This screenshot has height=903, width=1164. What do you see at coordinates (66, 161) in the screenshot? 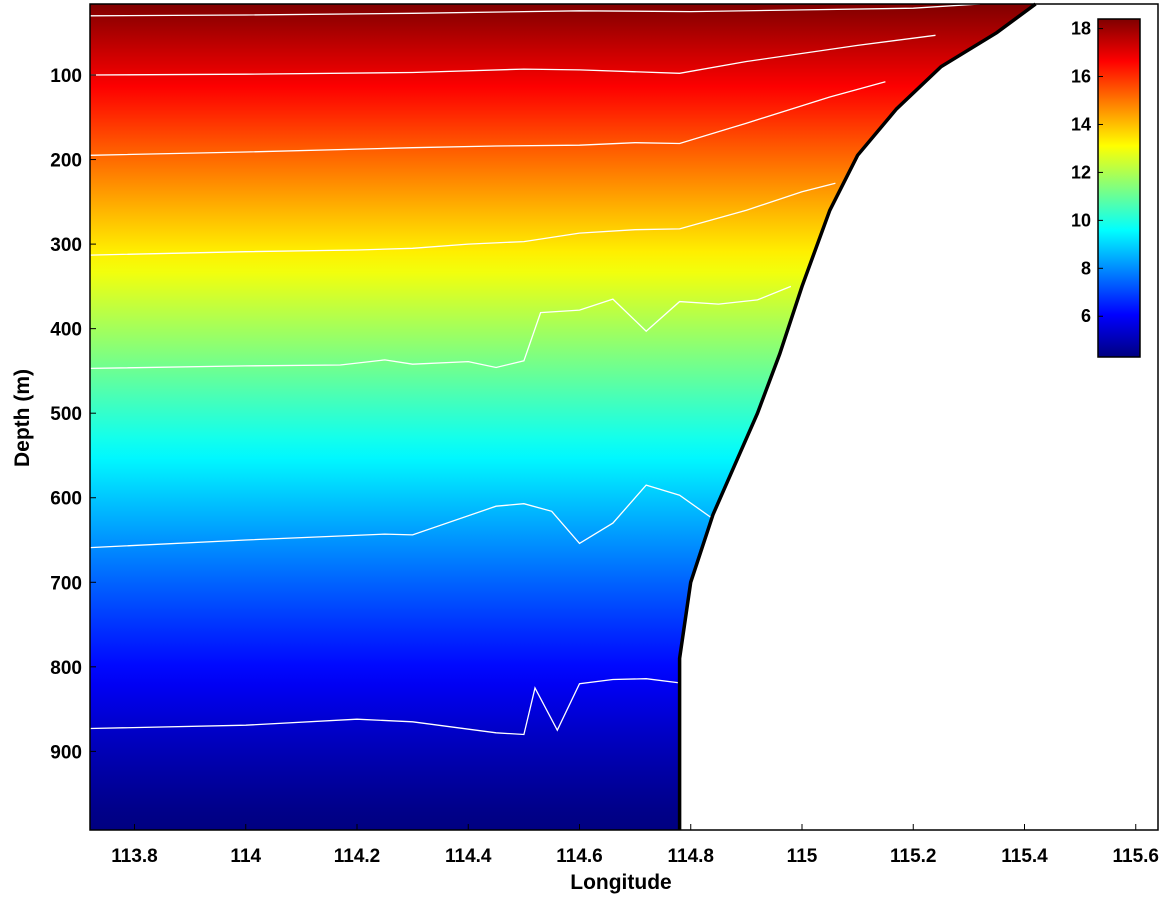
I see `y-tick-label: 200` at bounding box center [66, 161].